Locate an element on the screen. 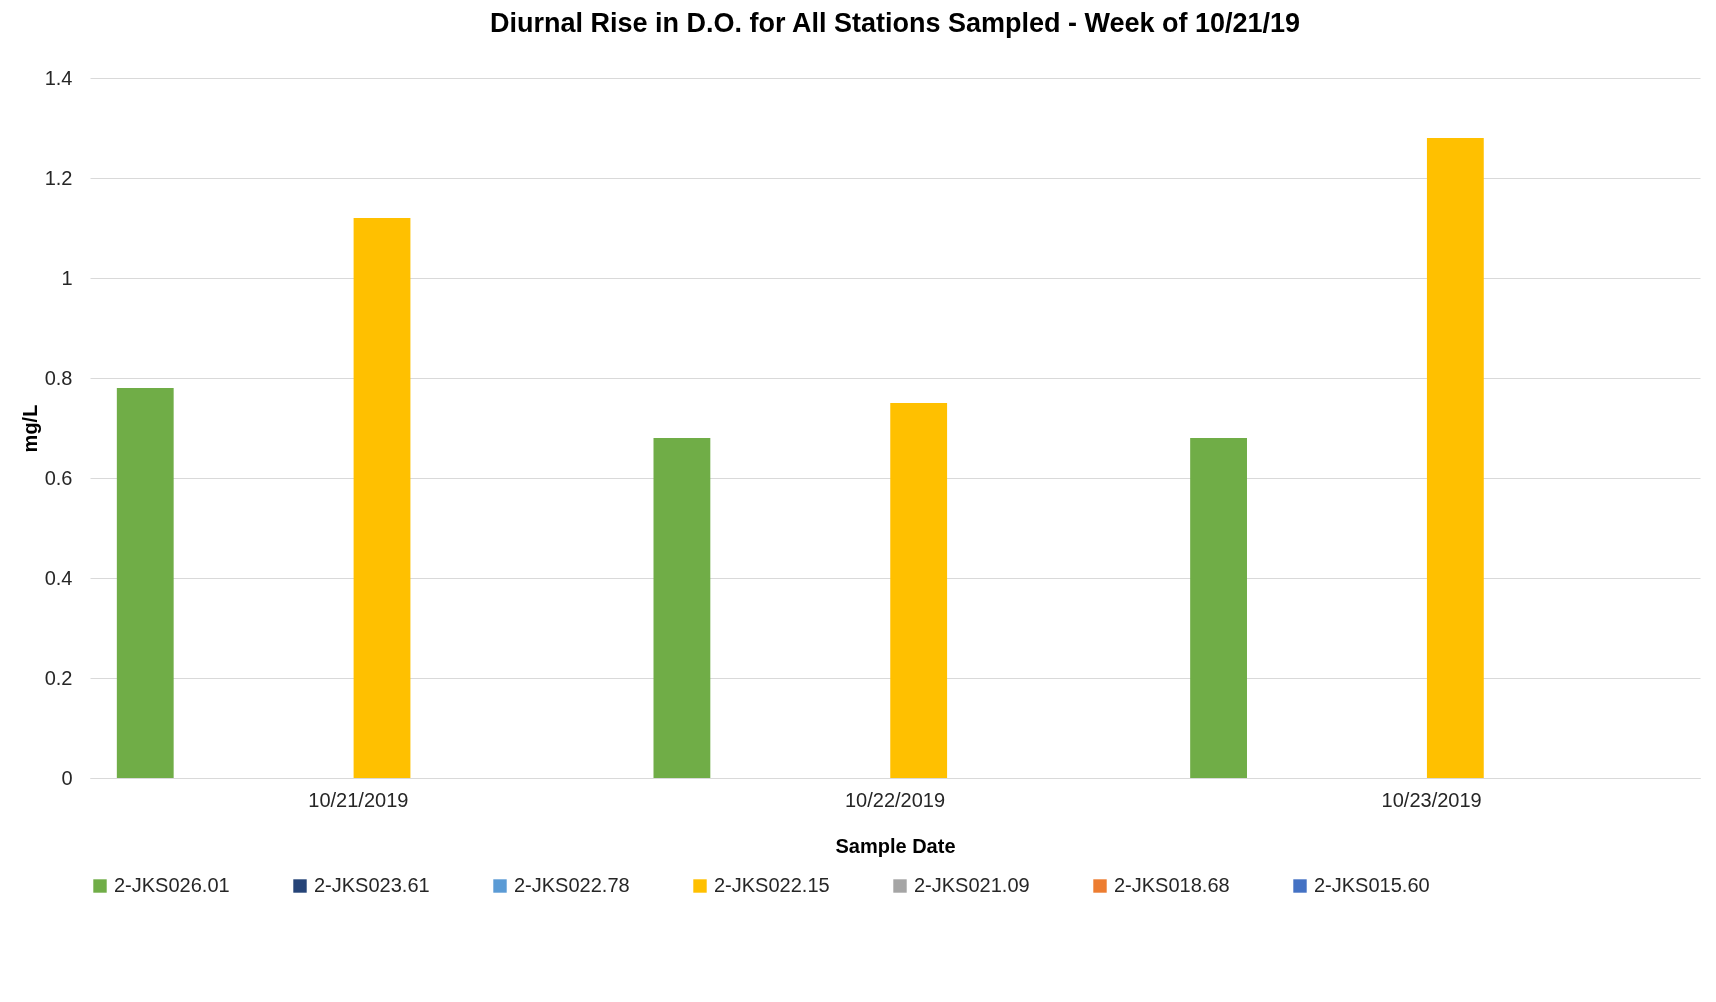 The image size is (1716, 1002). legend-label: 2-JKS015.60 is located at coordinates (1372, 885).